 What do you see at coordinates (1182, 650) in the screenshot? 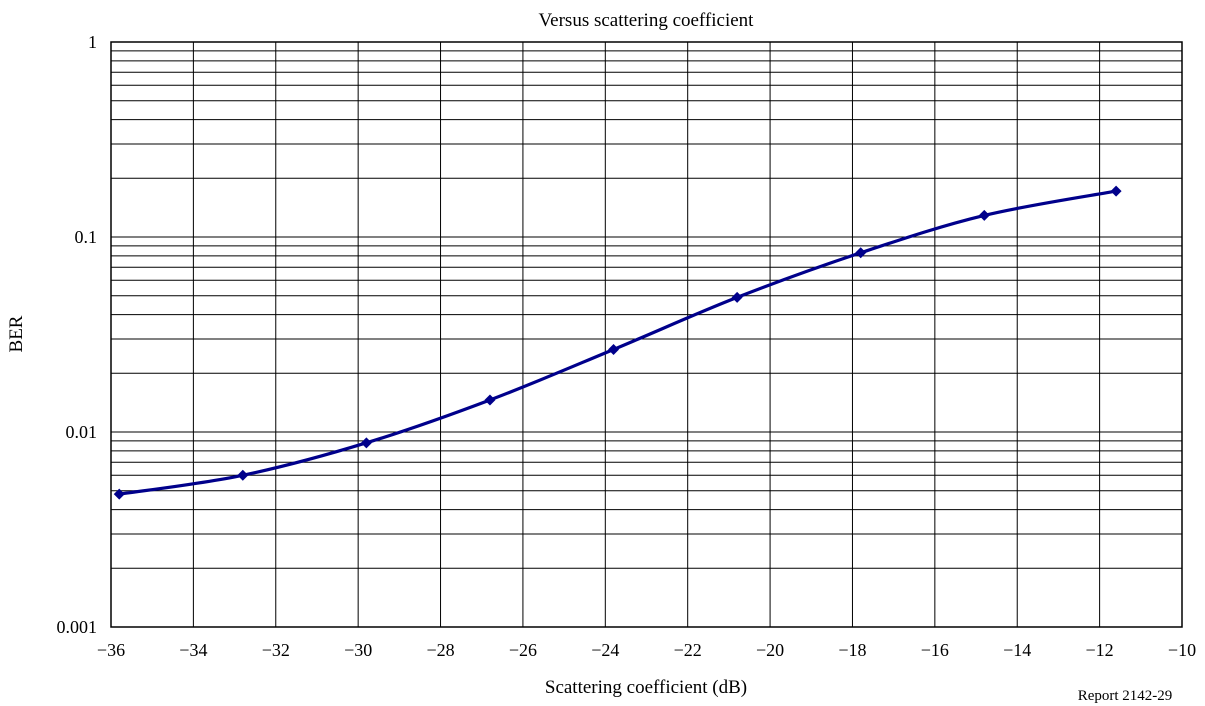
I see `x-tick-label: −10` at bounding box center [1182, 650].